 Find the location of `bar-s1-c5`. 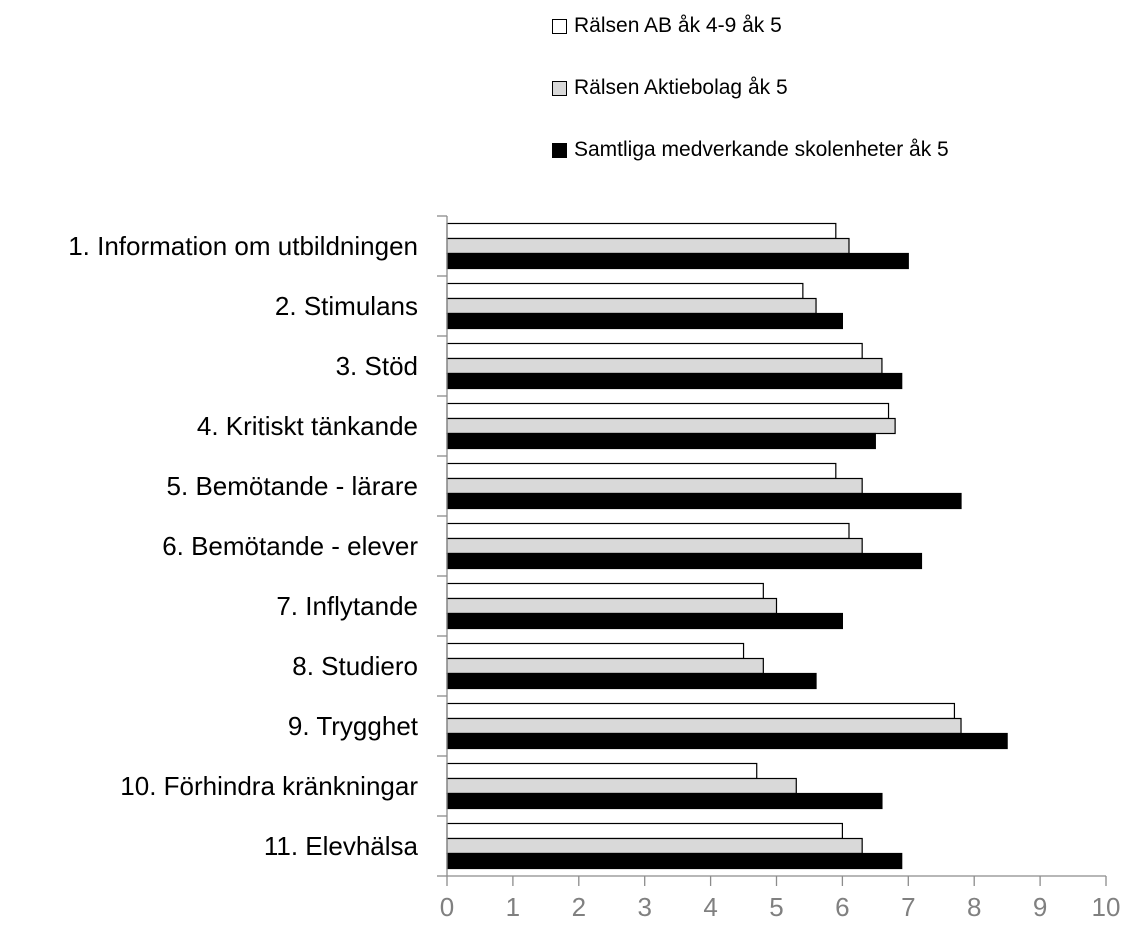

bar-s1-c5 is located at coordinates (641, 471).